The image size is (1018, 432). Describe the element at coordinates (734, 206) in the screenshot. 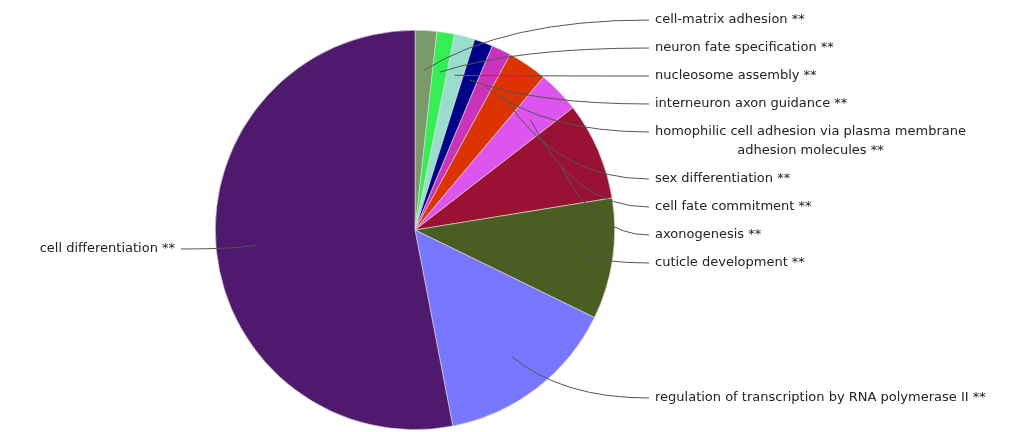

I see `slice-label: cell fate commitment **` at that location.